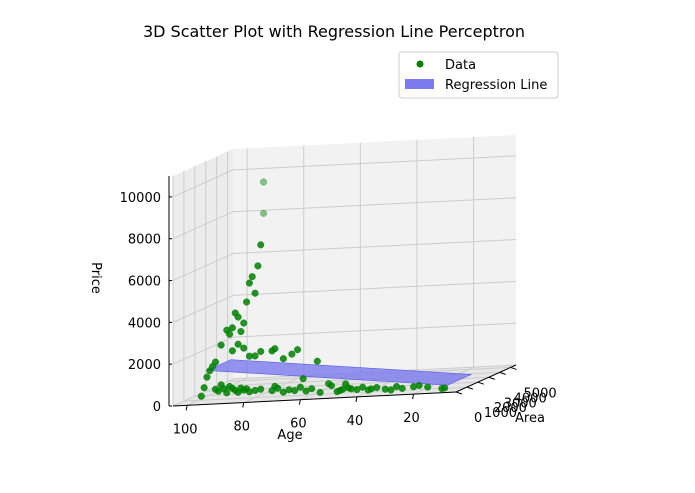 The image size is (695, 493). Describe the element at coordinates (144, 240) in the screenshot. I see `price-tick-label: 8000` at that location.